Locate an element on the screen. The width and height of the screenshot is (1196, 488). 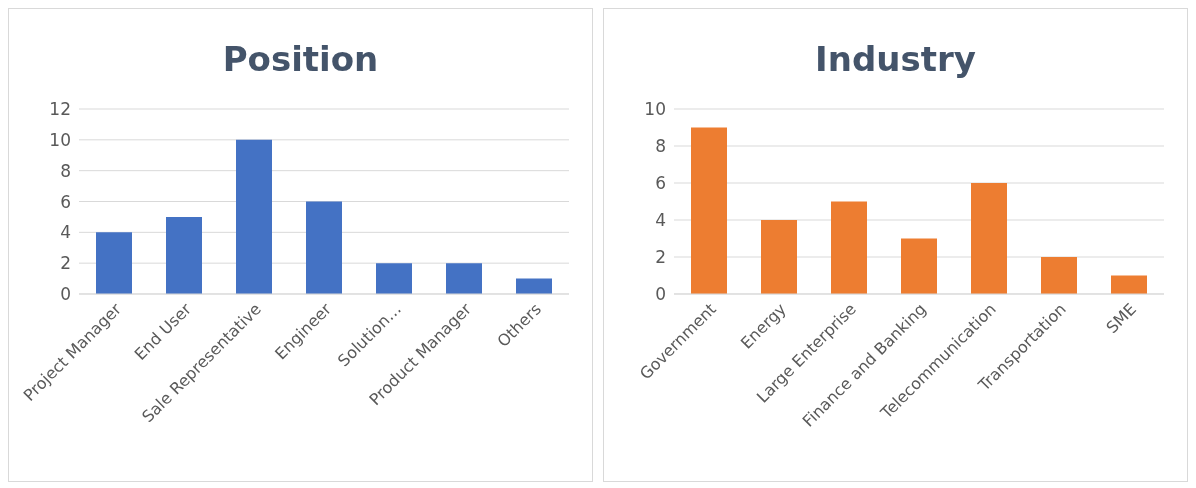
chart-title: Position is located at coordinates (300, 60).